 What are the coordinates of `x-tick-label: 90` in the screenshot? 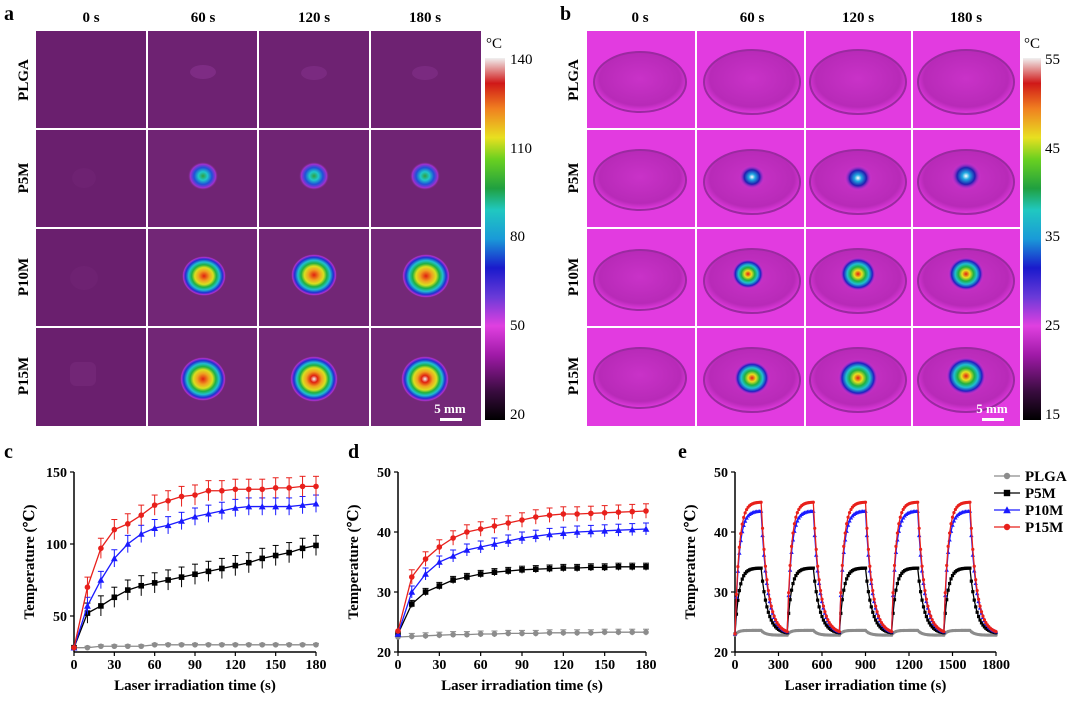 It's located at (522, 665).